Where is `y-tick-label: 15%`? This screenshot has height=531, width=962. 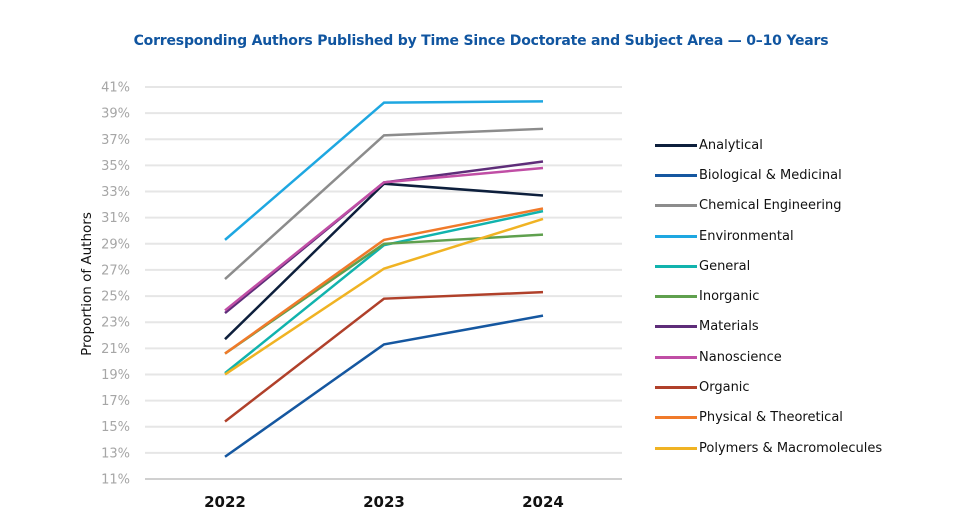 y-tick-label: 15% is located at coordinates (115, 427).